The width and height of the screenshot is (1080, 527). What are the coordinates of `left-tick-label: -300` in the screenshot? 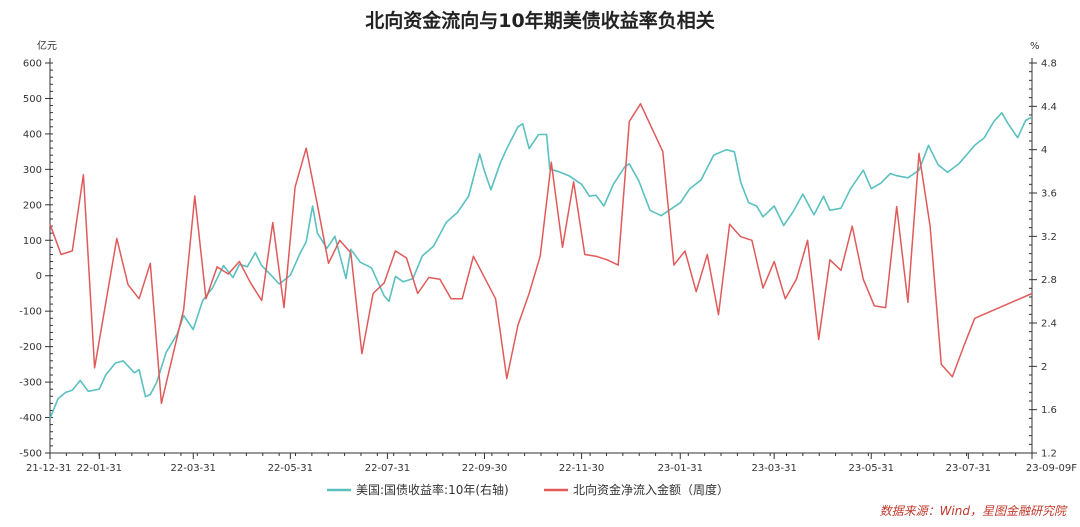 It's located at (30, 383).